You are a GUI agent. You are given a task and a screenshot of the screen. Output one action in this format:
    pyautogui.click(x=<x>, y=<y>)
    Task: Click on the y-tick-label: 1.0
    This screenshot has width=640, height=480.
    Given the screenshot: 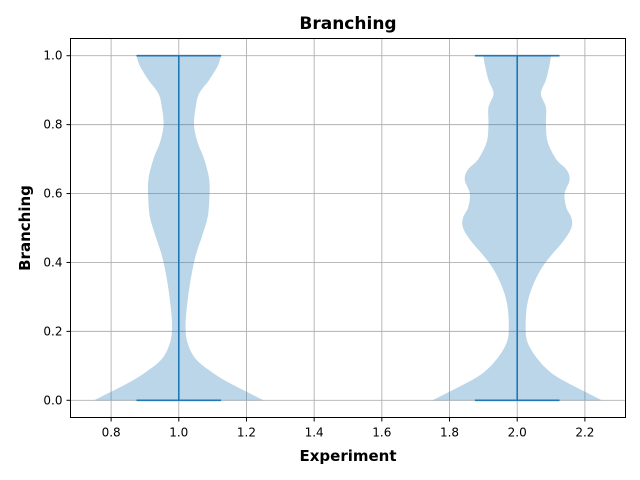 What is the action you would take?
    pyautogui.click(x=52, y=56)
    